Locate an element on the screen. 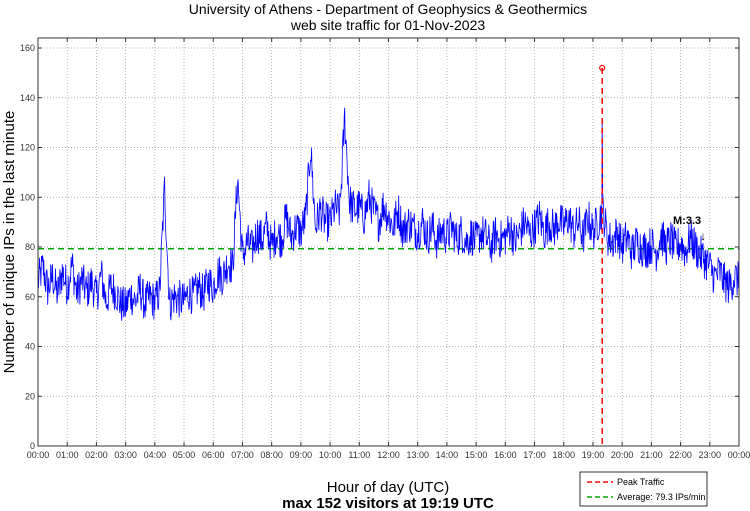  x-tick-label: 05:00 is located at coordinates (184, 455).